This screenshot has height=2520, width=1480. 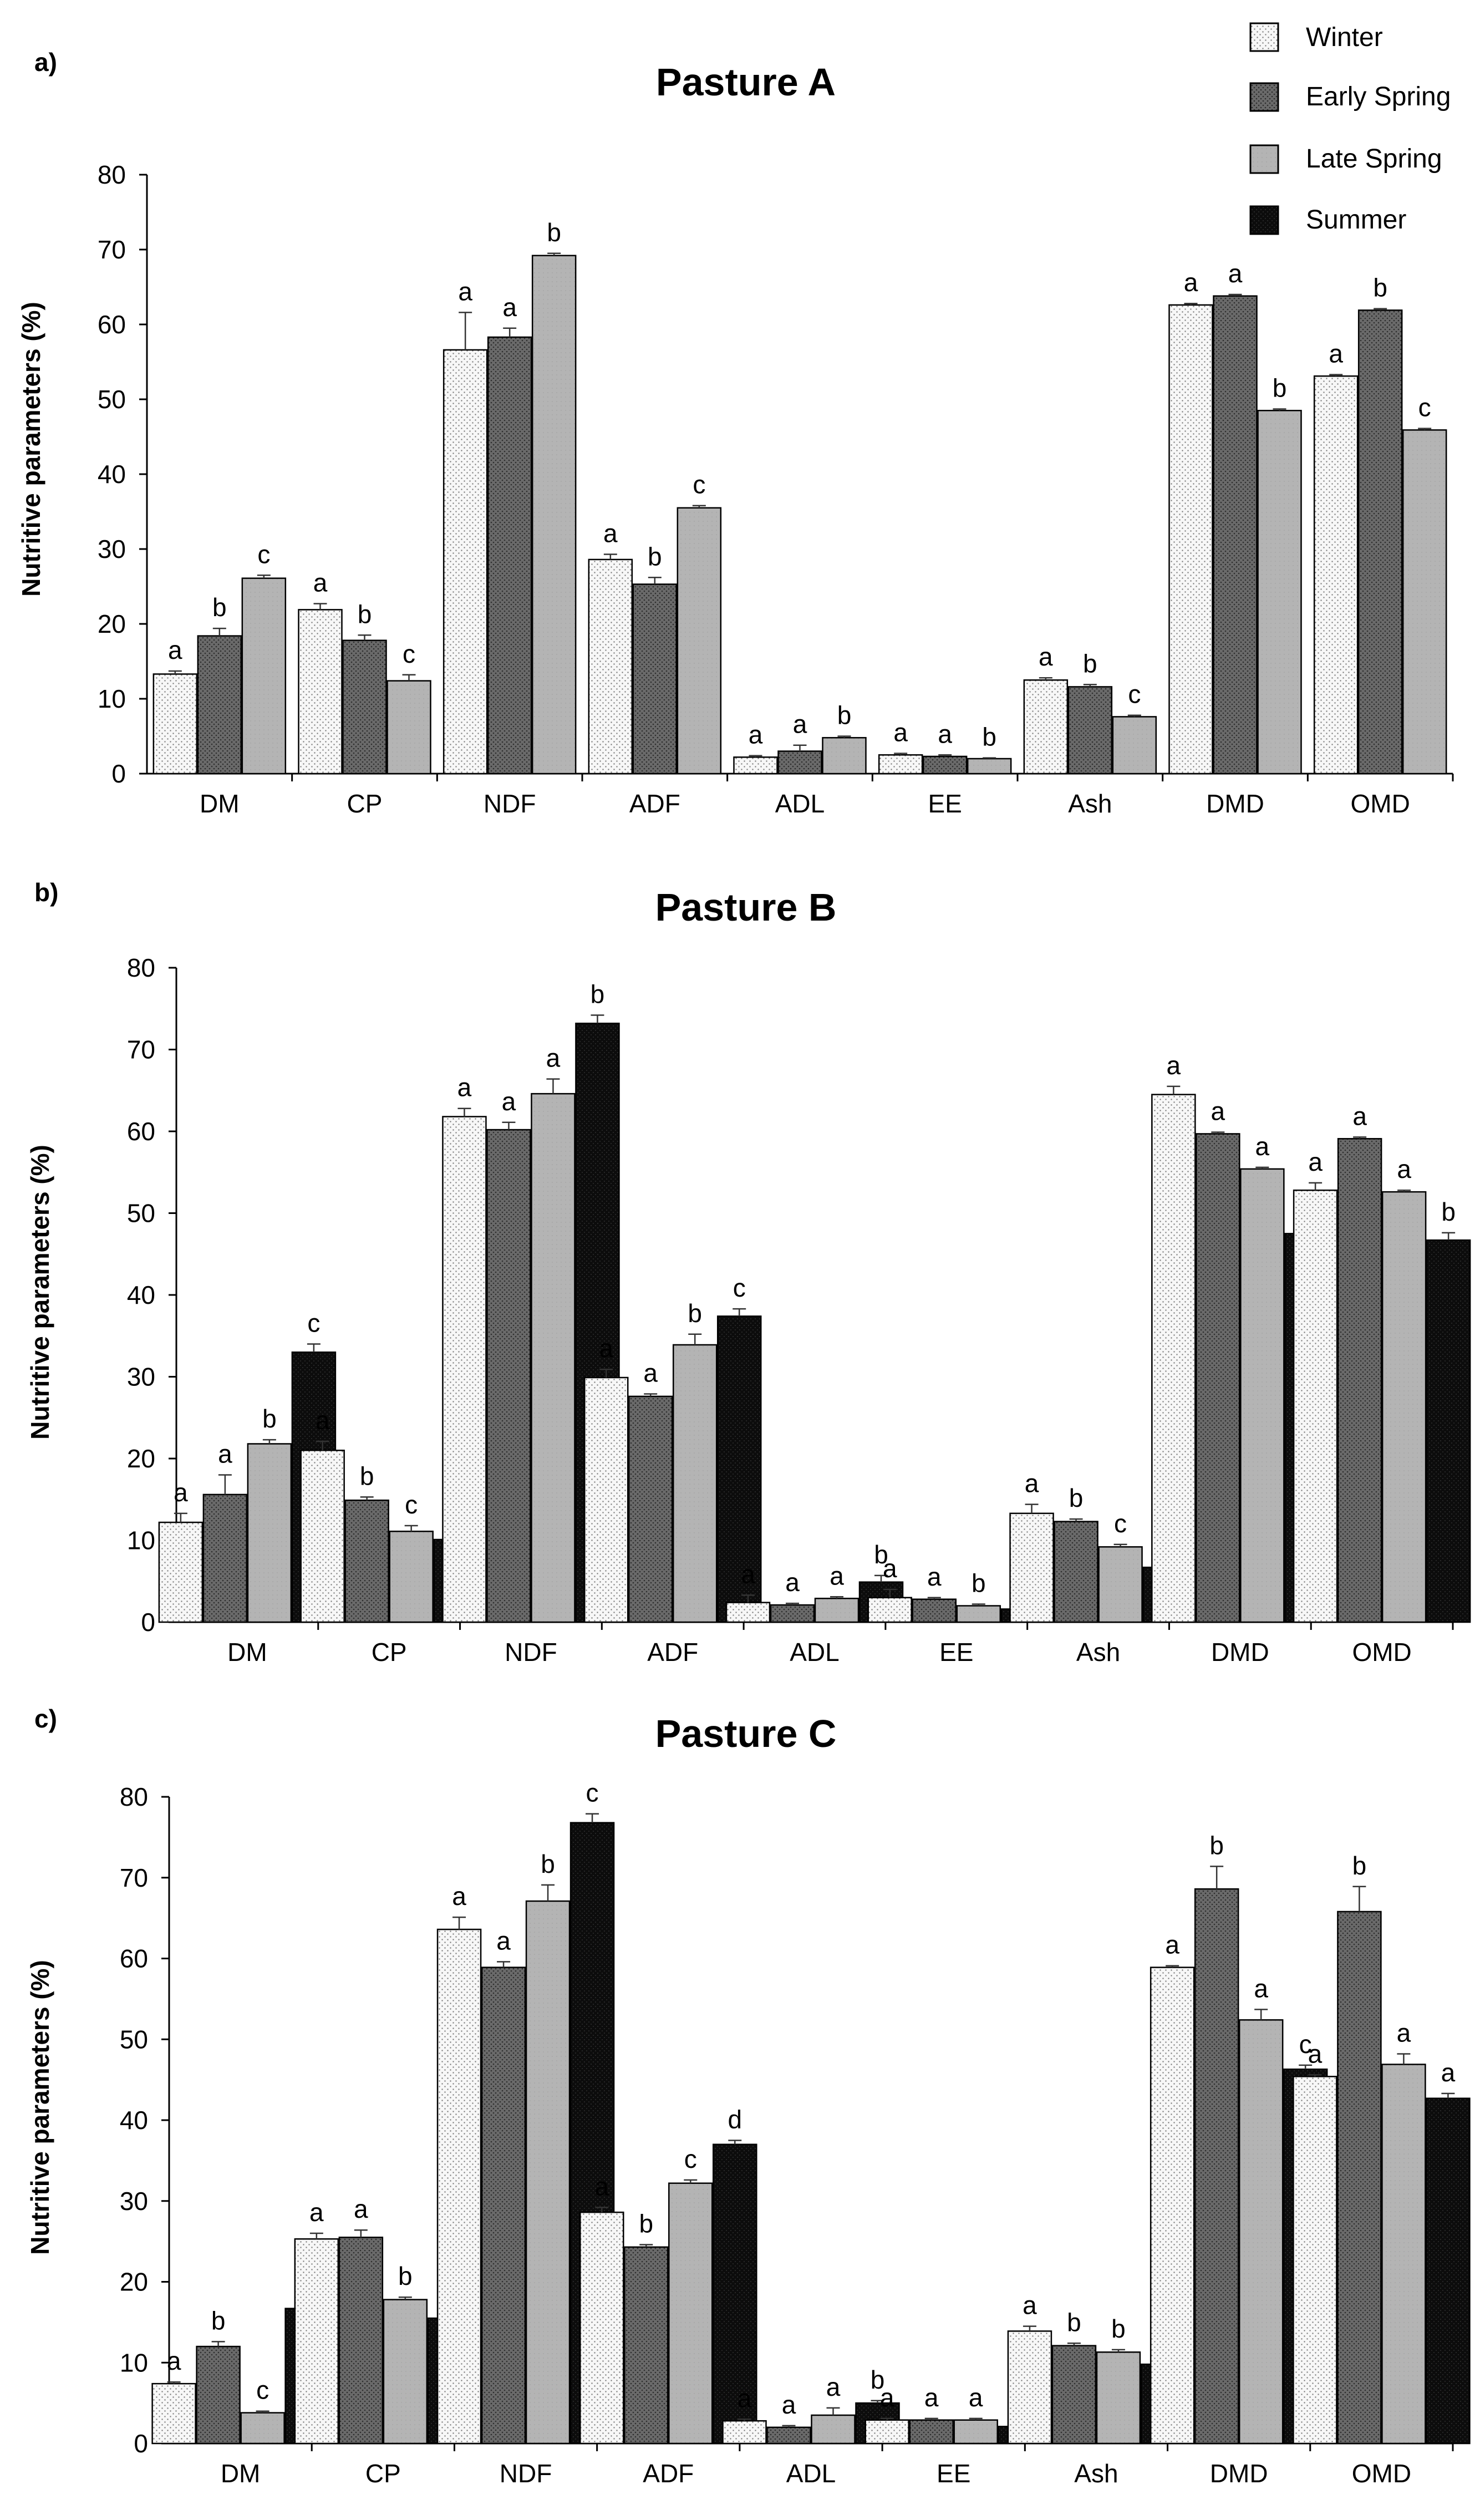 I want to click on bar-summer-adf, so click(x=735, y=2294).